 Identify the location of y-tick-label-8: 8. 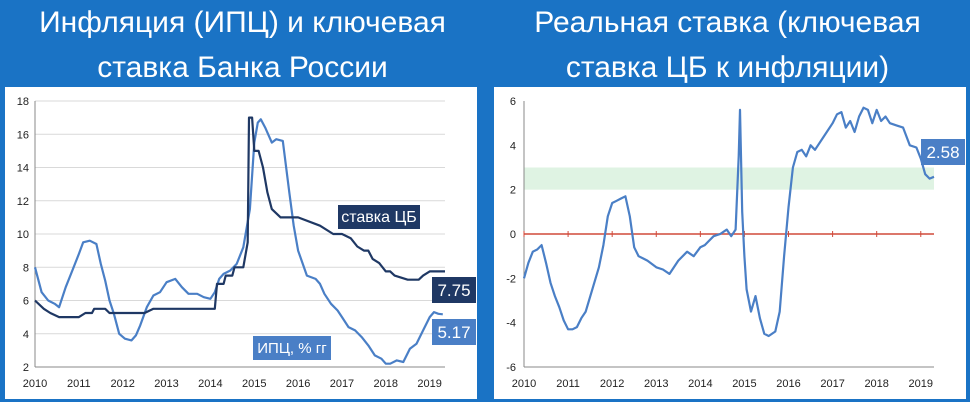
(26, 268).